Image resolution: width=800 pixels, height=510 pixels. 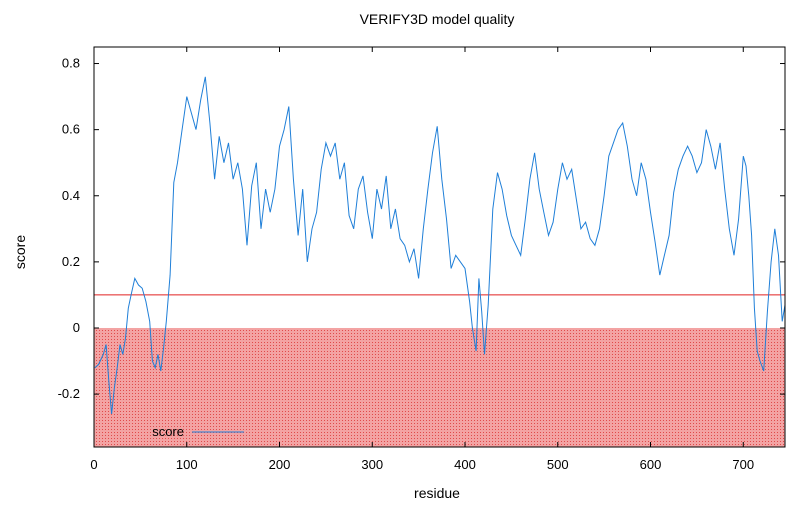 What do you see at coordinates (465, 464) in the screenshot?
I see `x-tick-label: 400` at bounding box center [465, 464].